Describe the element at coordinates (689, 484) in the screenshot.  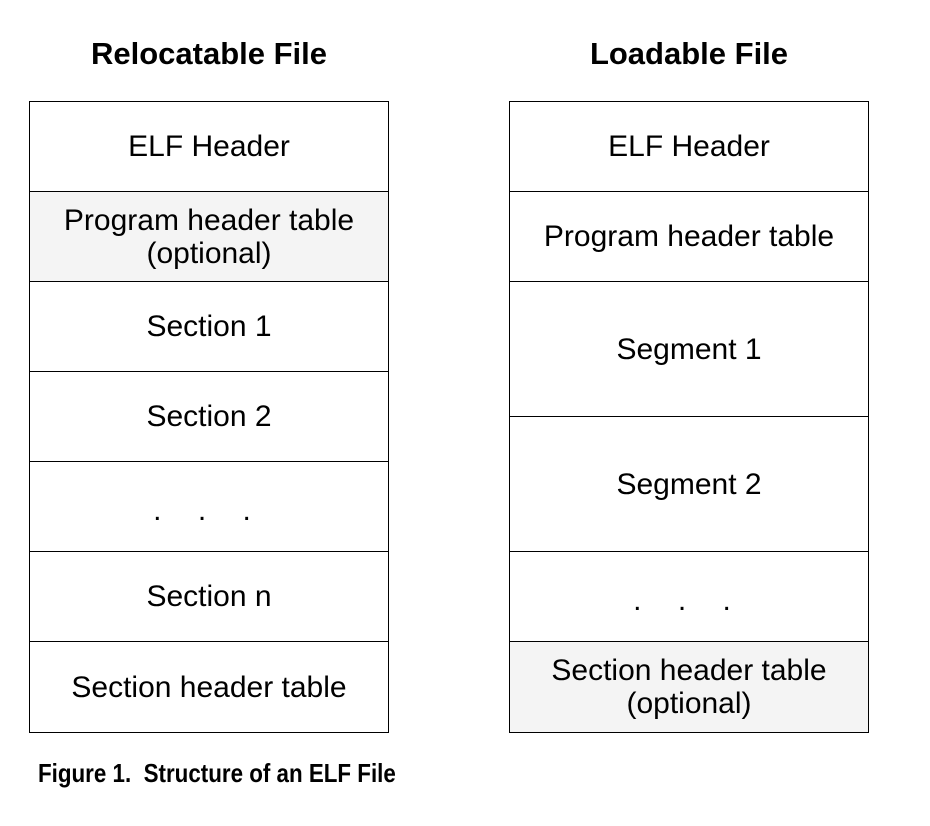
I see `loadable-segment-2-block: Segment 2` at that location.